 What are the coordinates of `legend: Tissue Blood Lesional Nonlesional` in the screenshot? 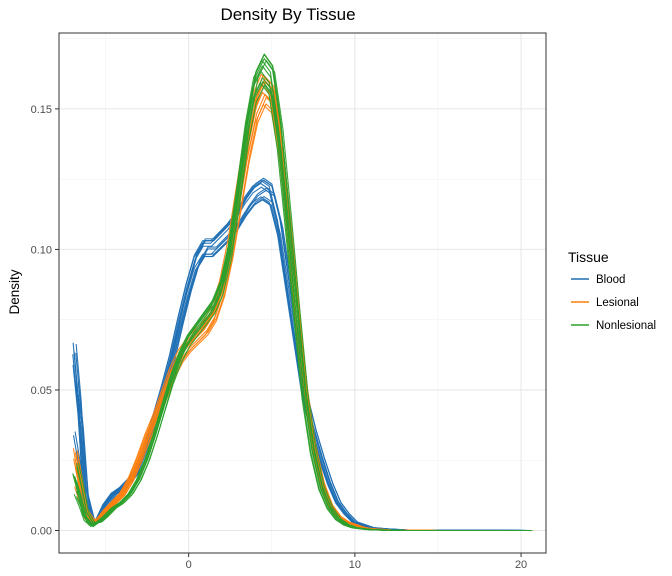 It's located at (612, 290).